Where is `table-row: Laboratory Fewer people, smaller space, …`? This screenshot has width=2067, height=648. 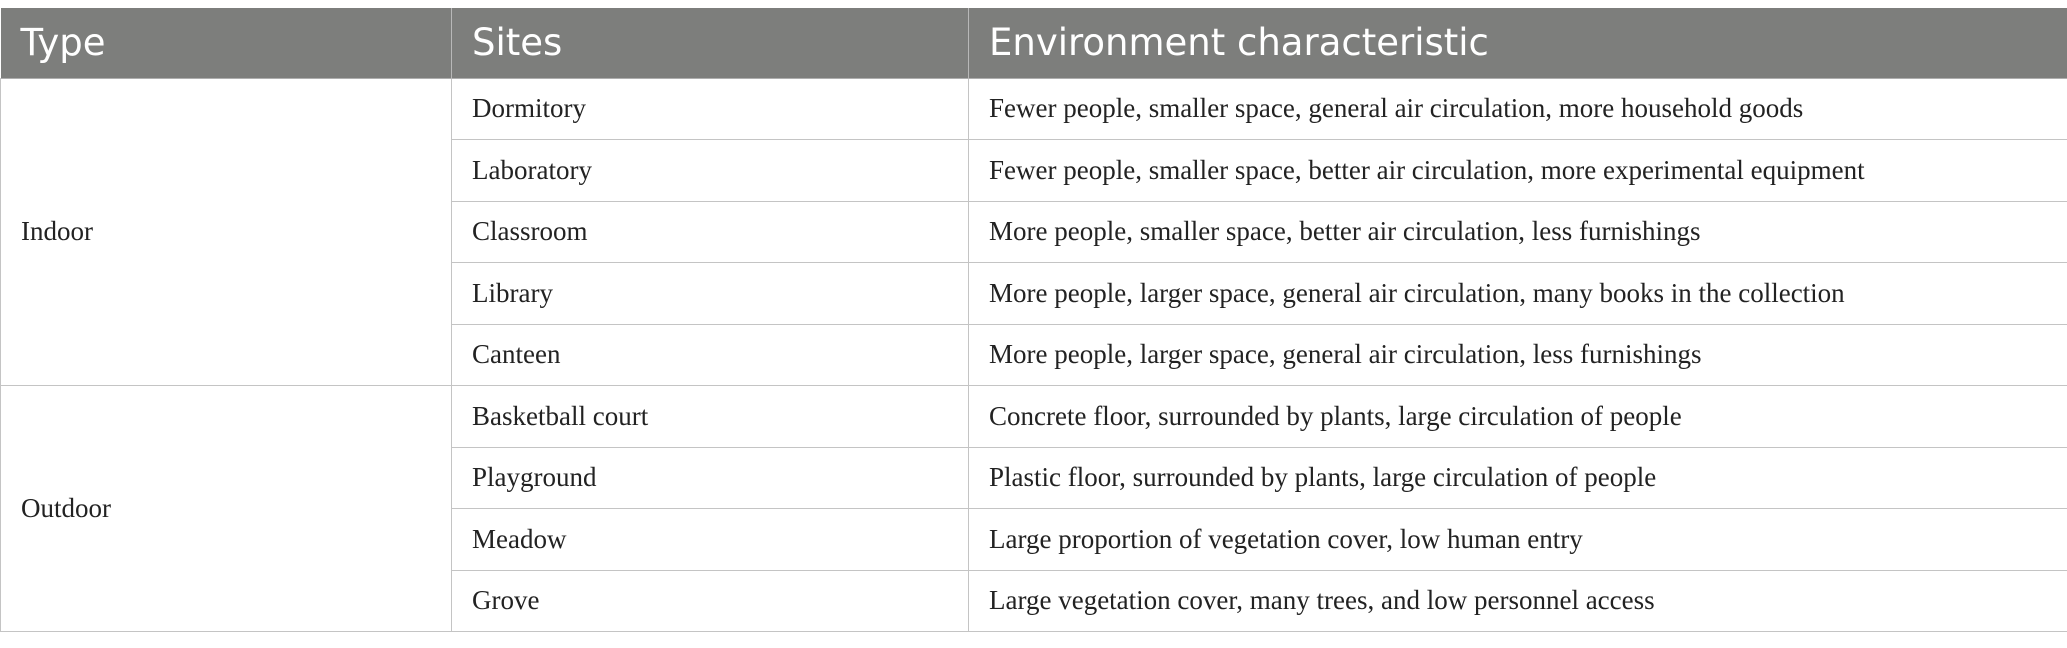 table-row: Laboratory Fewer people, smaller space, … is located at coordinates (1034, 170).